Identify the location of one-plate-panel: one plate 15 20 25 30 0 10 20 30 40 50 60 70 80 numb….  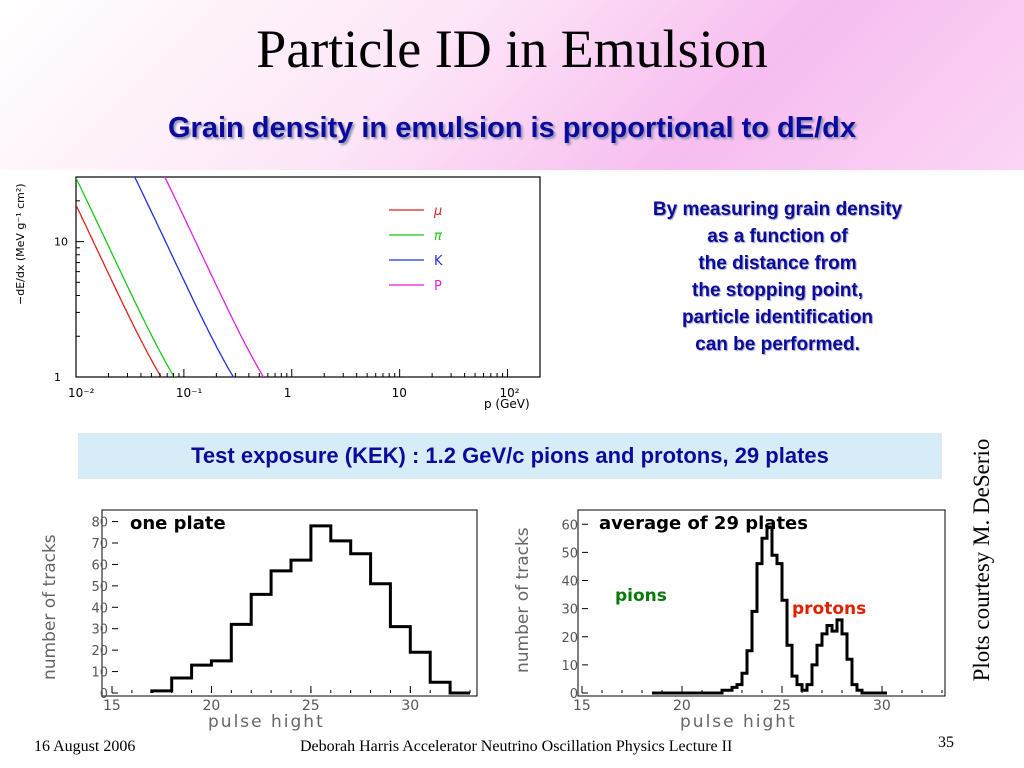
(255, 621).